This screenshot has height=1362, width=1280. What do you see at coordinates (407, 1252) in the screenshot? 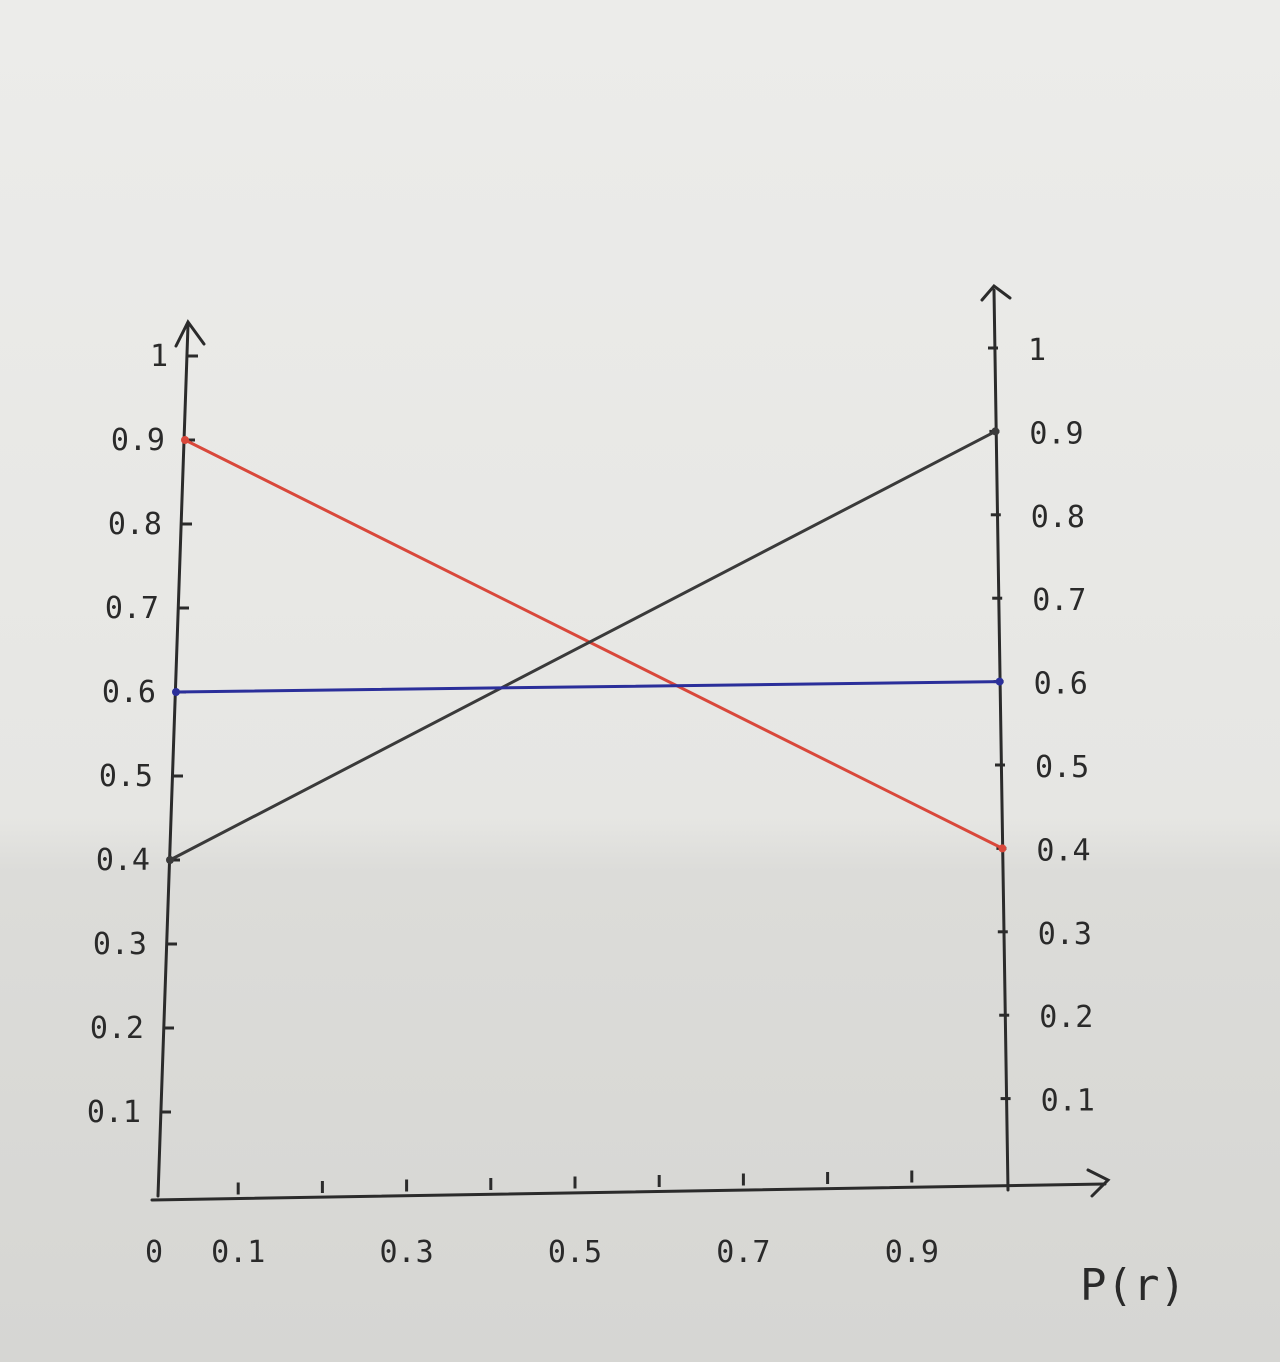
I see `x-tick-label: 0.3` at bounding box center [407, 1252].